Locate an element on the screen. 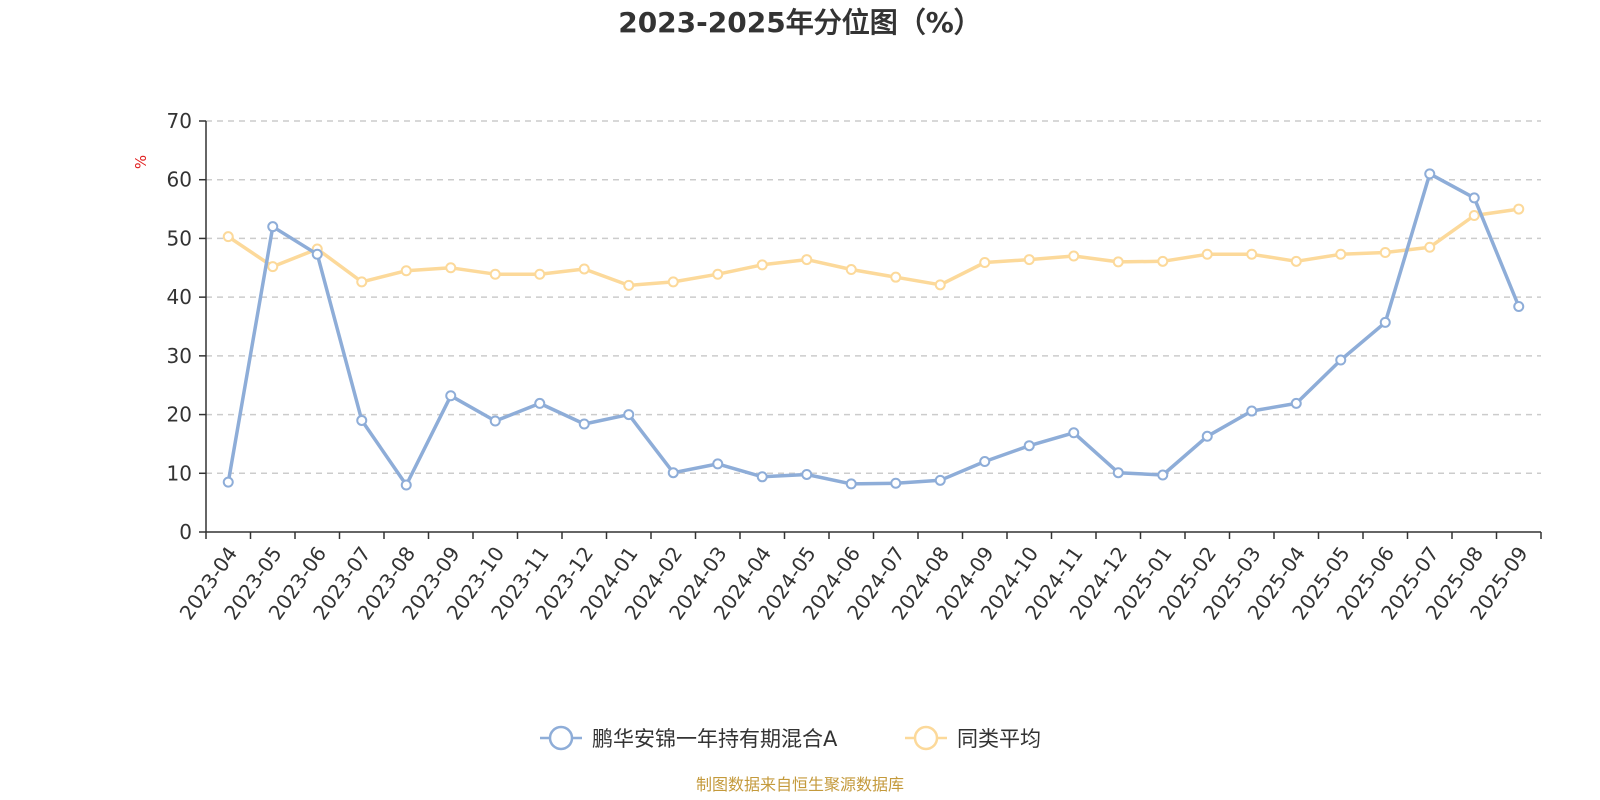 The width and height of the screenshot is (1600, 800). legend: 鹏华安锦一年持有期混合A 同类平均 is located at coordinates (790, 738).